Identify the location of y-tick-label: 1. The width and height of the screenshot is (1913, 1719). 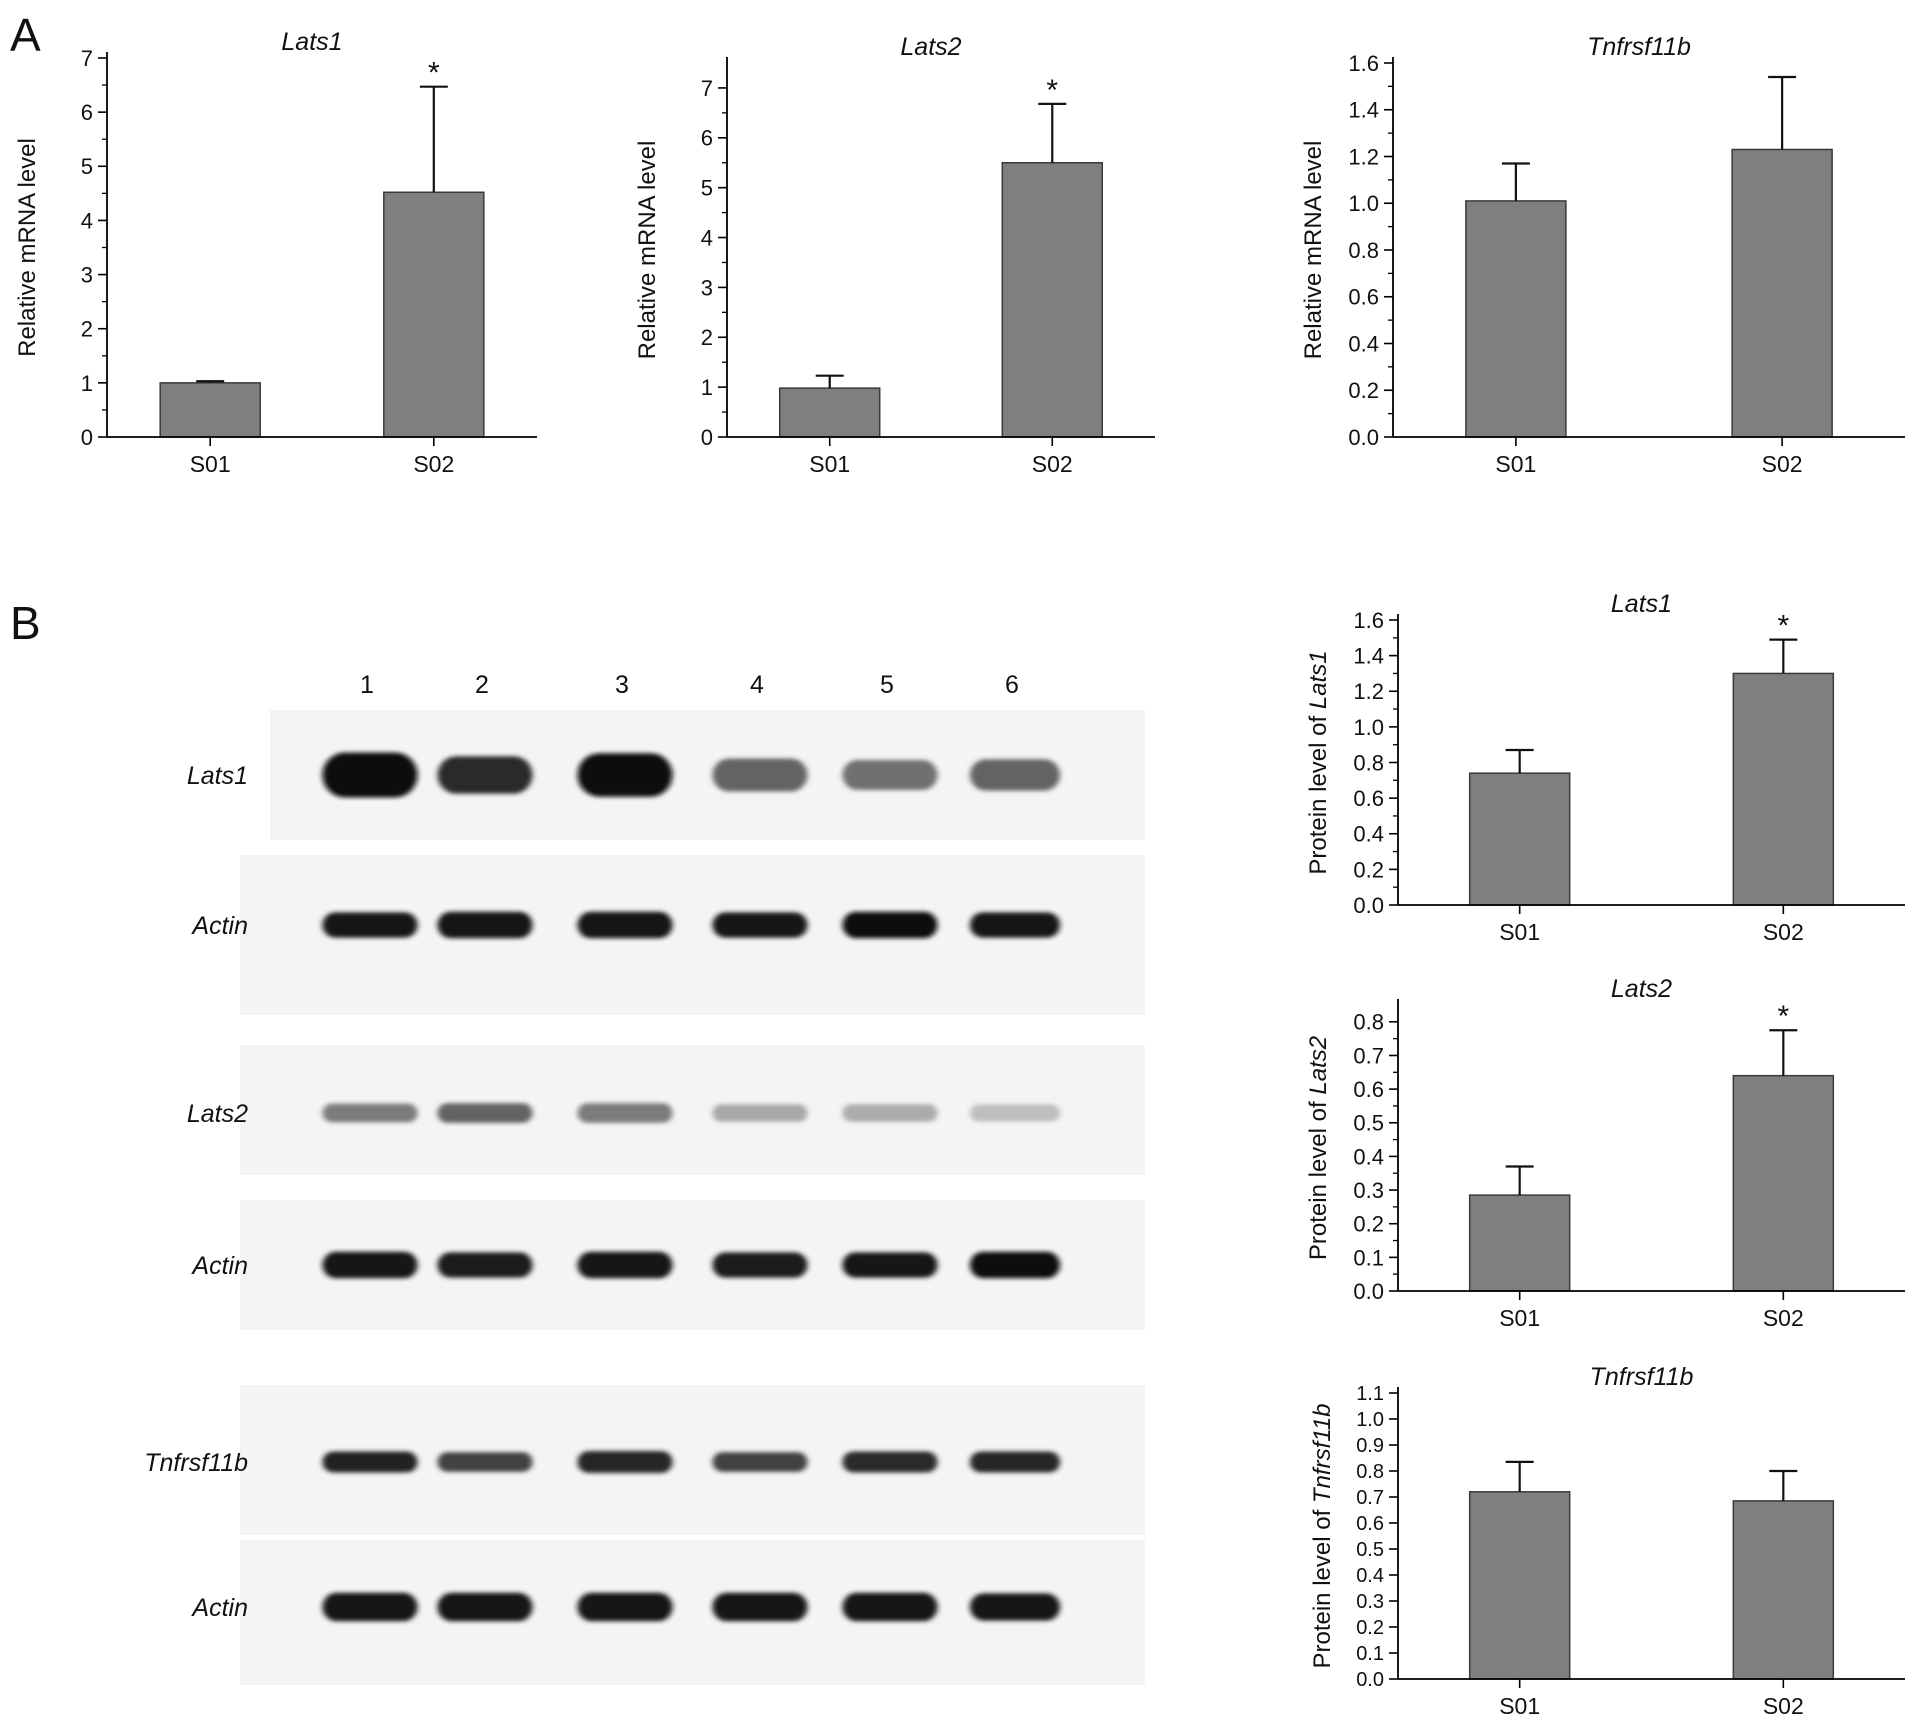
(87, 383).